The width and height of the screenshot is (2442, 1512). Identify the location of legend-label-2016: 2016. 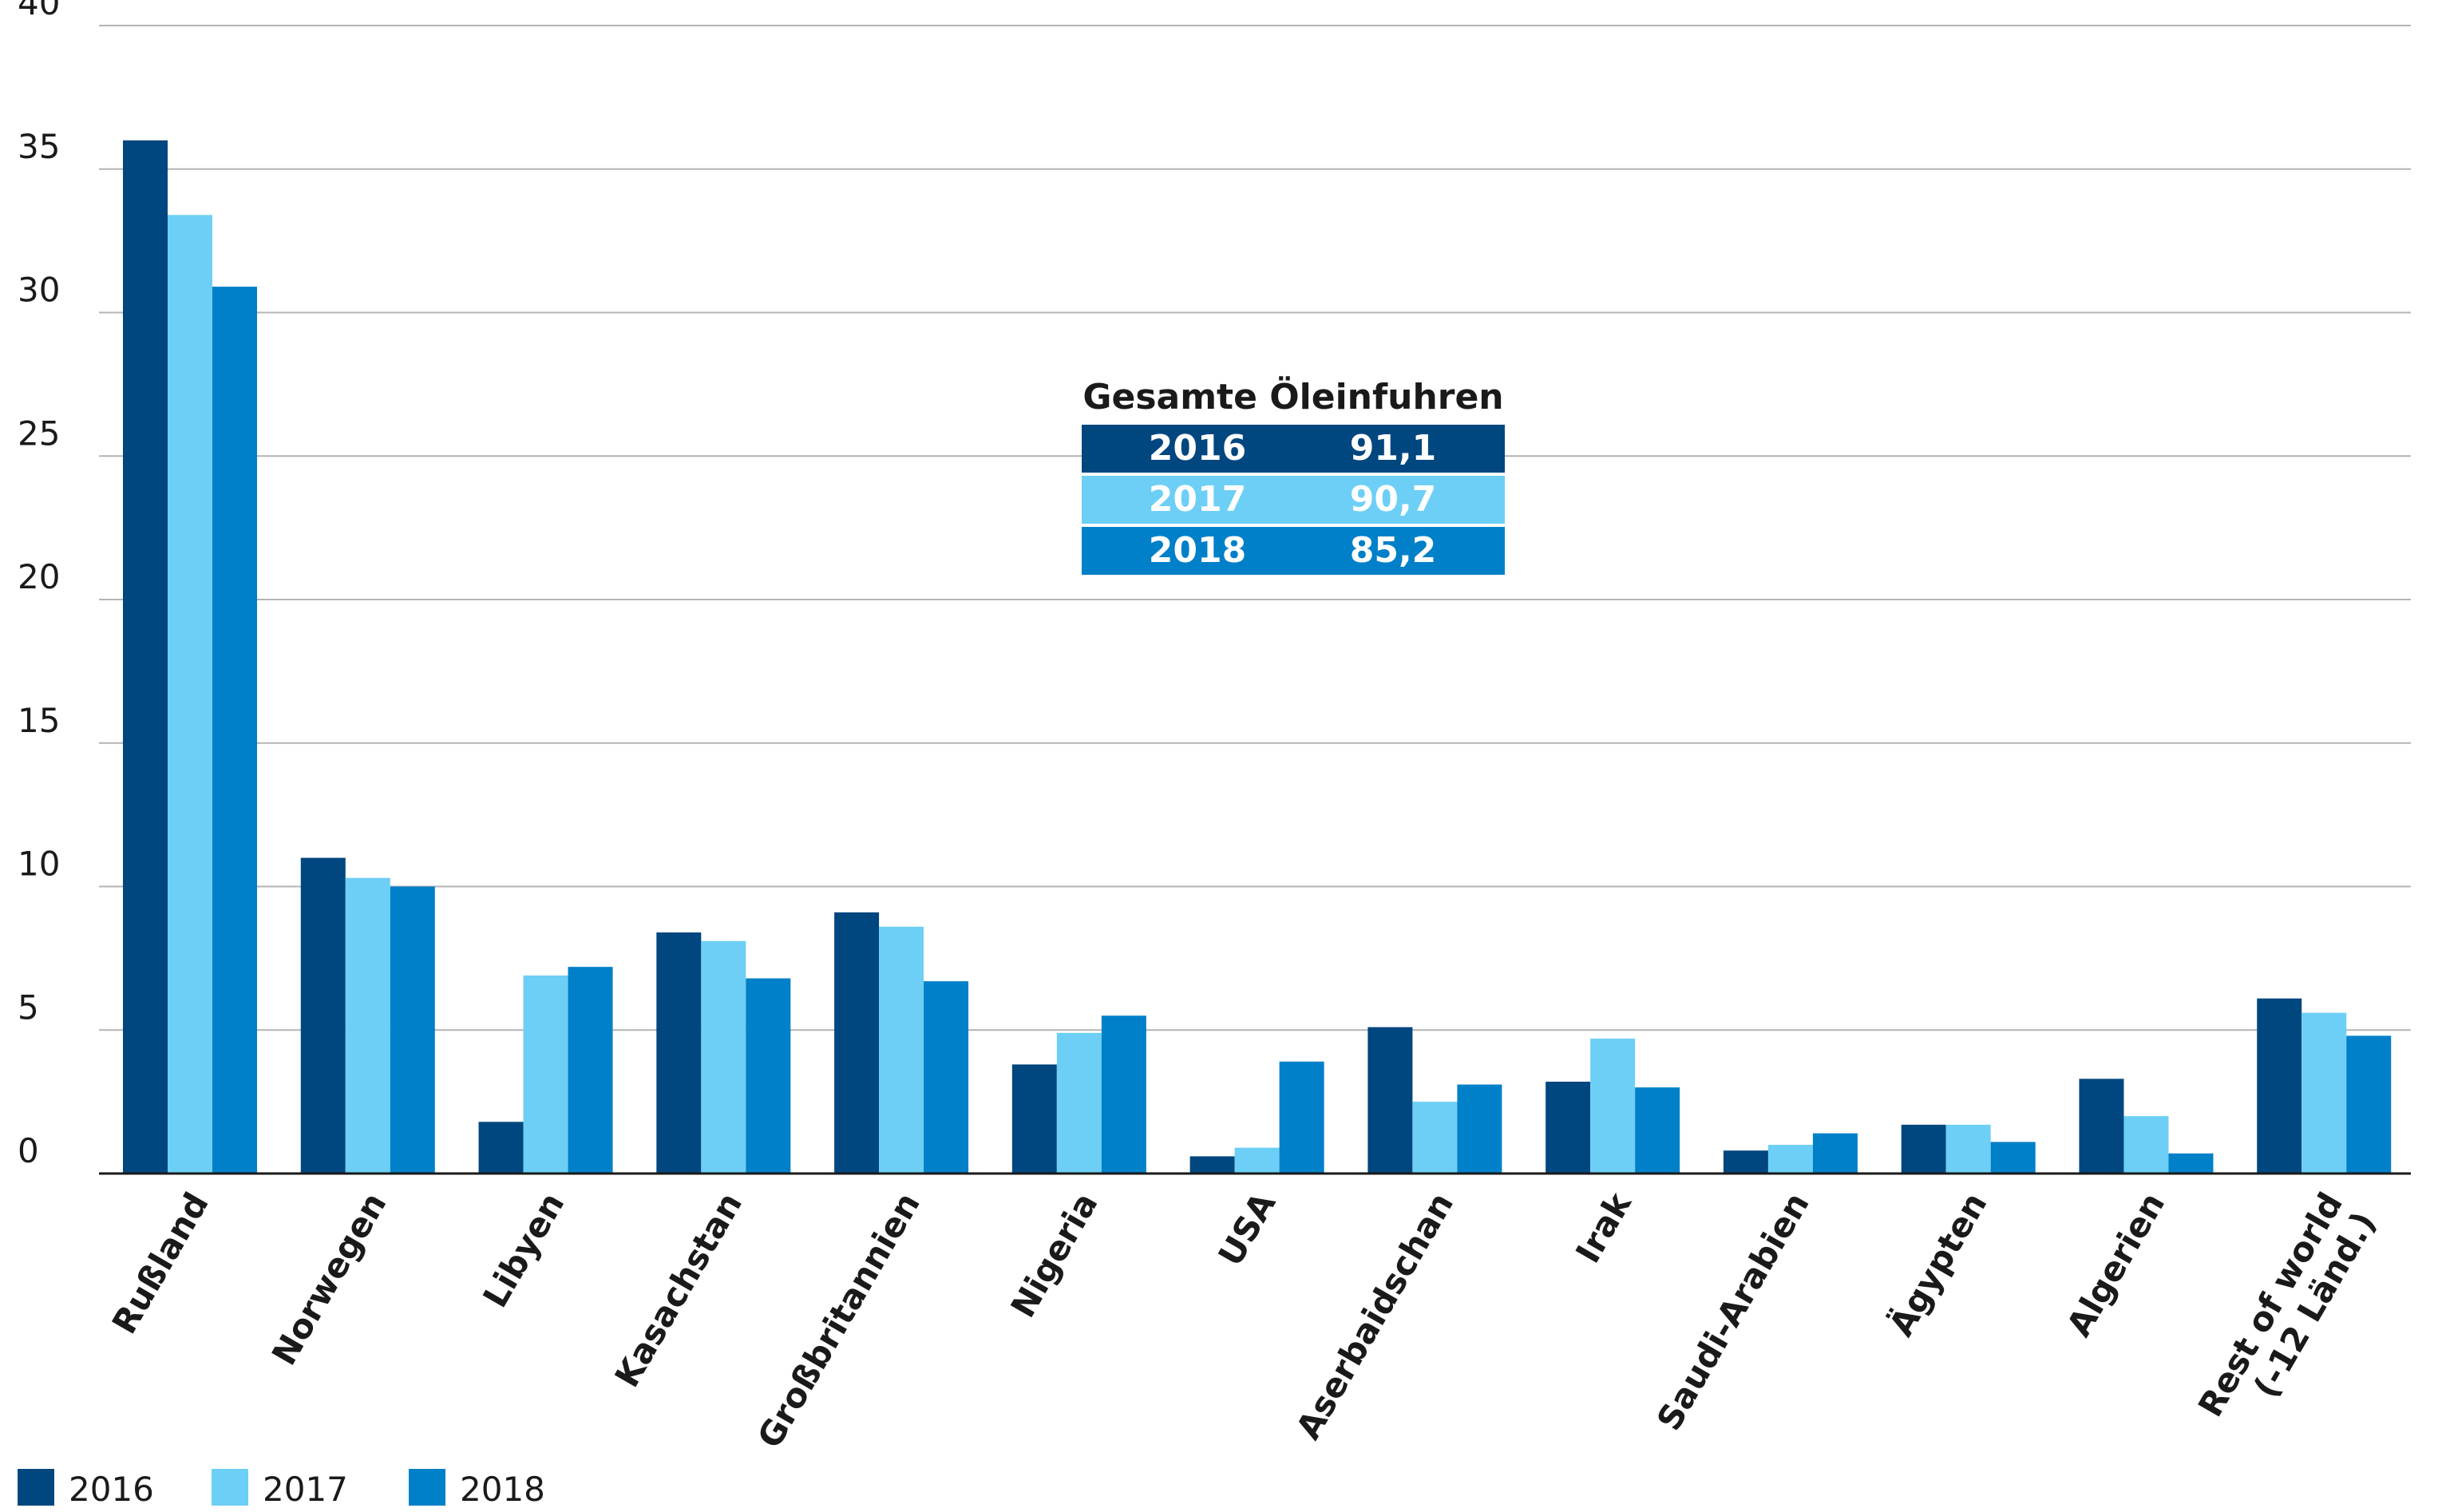
(111, 1489).